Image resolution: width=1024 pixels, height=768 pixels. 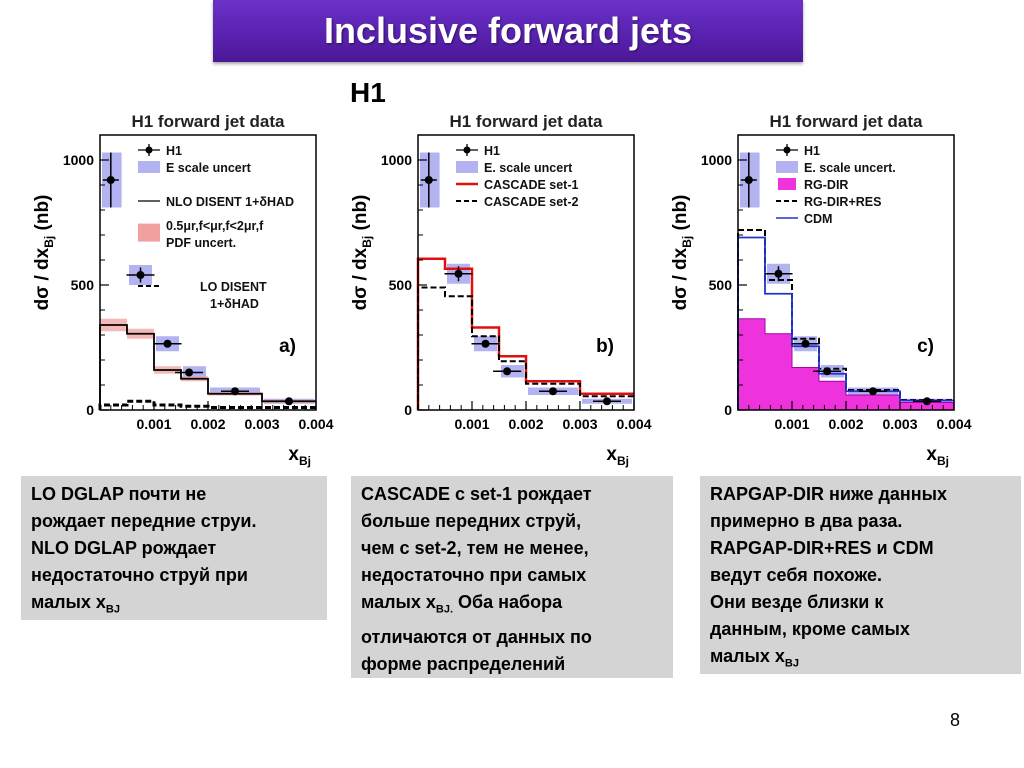 What do you see at coordinates (810, 629) in the screenshot?
I see `caption-line: данным, кроме самых` at bounding box center [810, 629].